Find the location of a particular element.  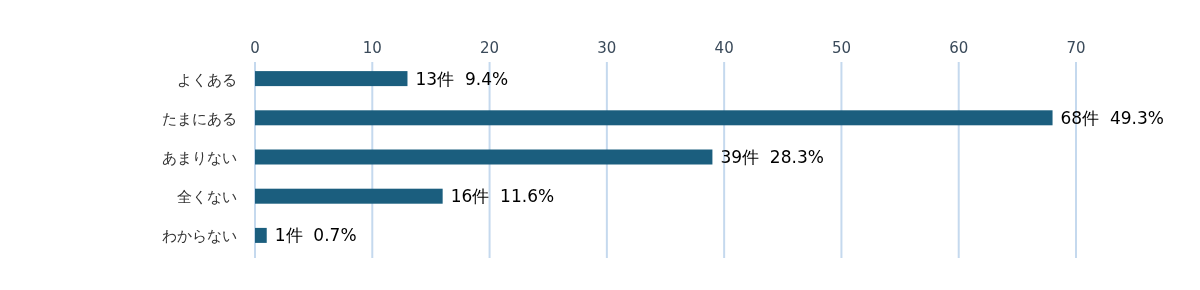

data-label: 13件 9.4% is located at coordinates (462, 78).